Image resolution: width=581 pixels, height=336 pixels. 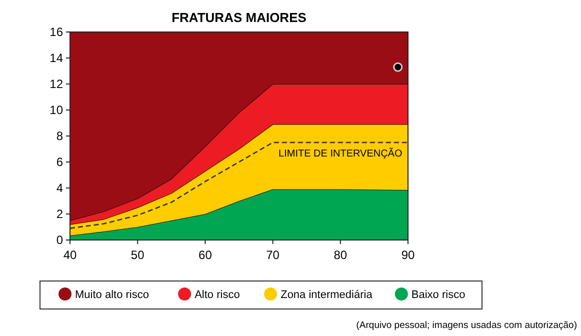 I want to click on legend-label: Baixo risco, so click(x=438, y=295).